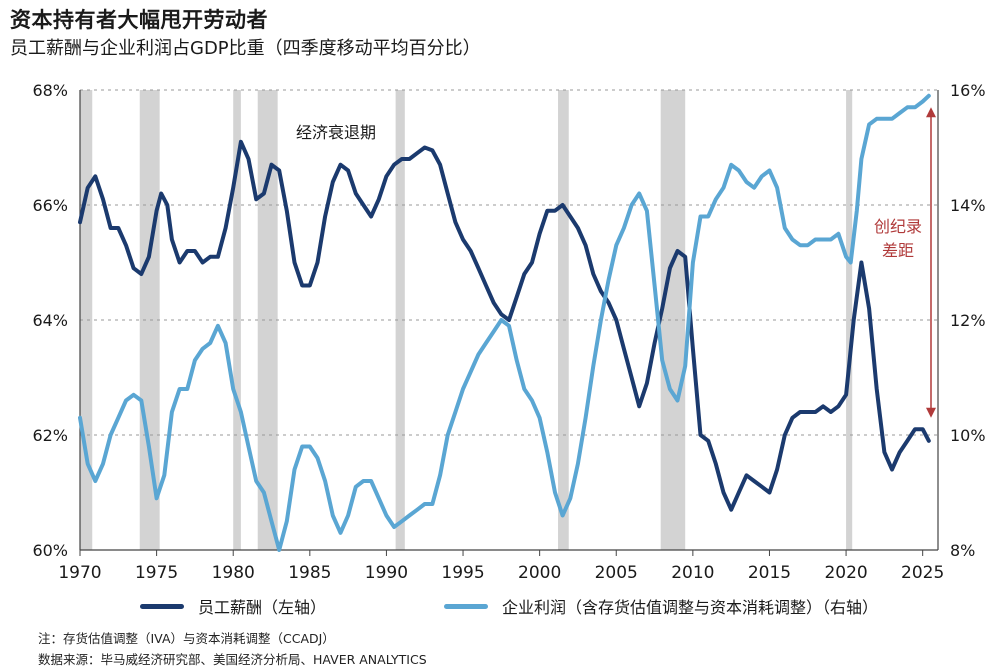 The image size is (1000, 668). Describe the element at coordinates (186, 638) in the screenshot. I see `footnote: 注：存货估值调整（IVA）与资本消耗调整（CCADJ）` at that location.